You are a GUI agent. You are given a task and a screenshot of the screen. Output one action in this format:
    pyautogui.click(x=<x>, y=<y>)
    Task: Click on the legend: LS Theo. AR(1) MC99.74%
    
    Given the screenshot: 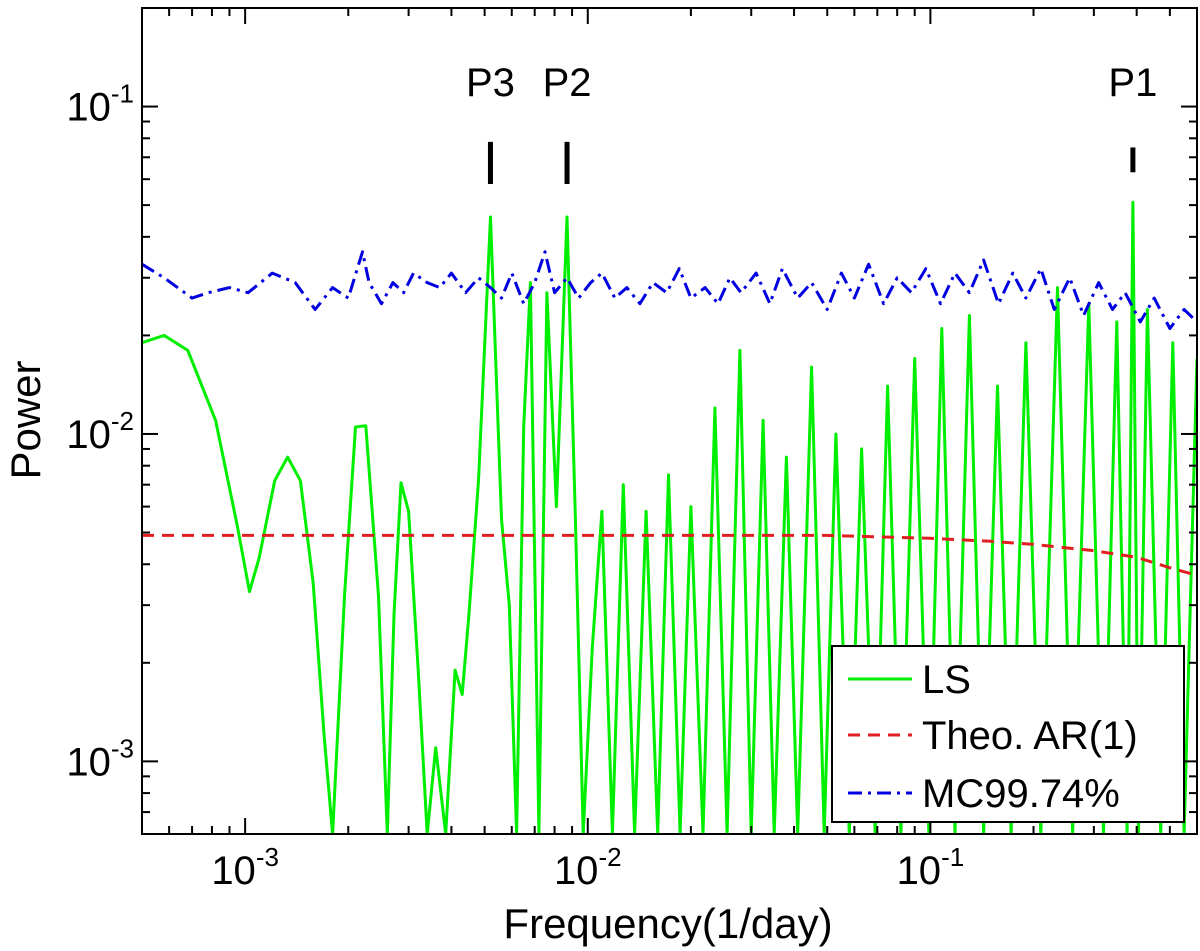 What is the action you would take?
    pyautogui.click(x=1008, y=734)
    